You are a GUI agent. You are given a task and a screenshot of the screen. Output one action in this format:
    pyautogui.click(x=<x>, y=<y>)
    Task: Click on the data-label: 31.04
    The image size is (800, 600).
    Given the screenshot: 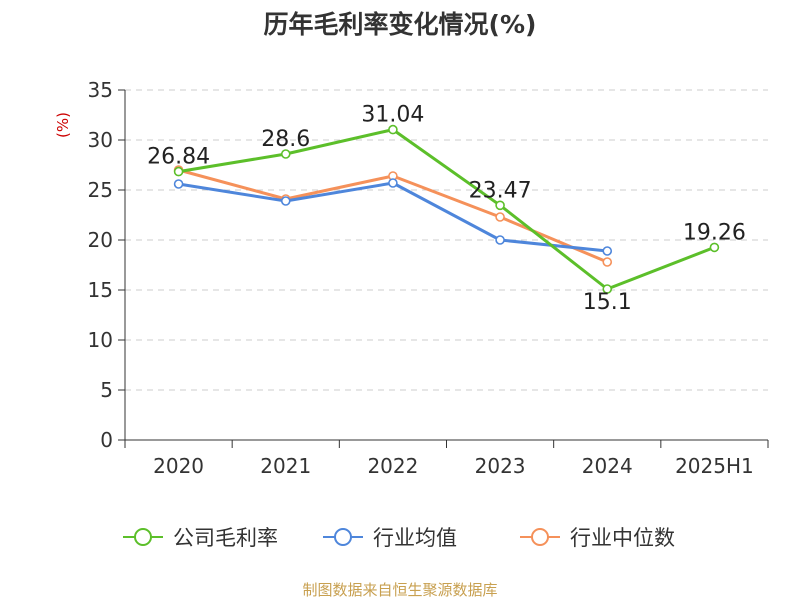 What is the action you would take?
    pyautogui.click(x=392, y=115)
    